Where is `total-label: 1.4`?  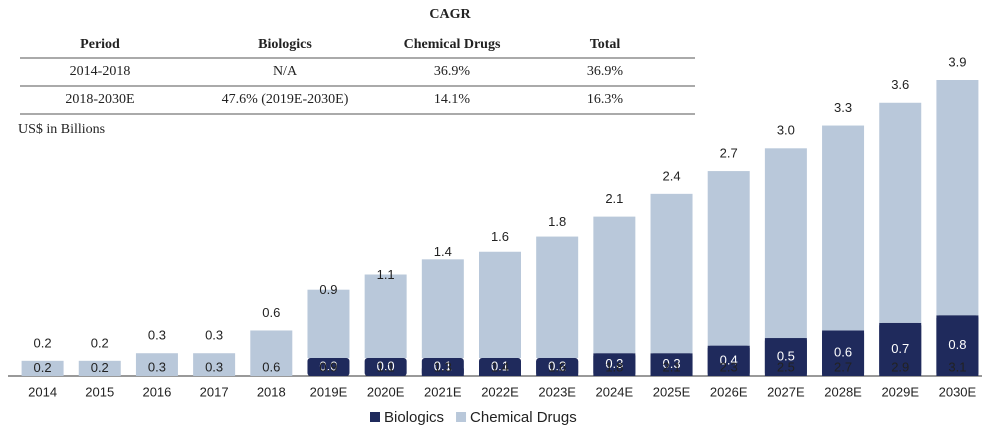
total-label: 1.4 is located at coordinates (443, 251).